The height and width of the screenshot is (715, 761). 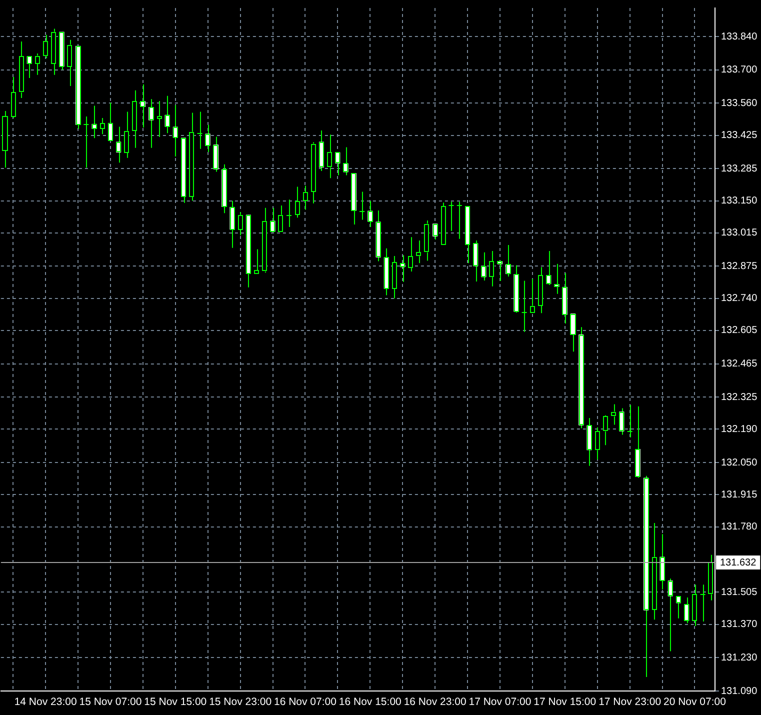 I want to click on y-tick-label: 133.285, so click(x=739, y=168).